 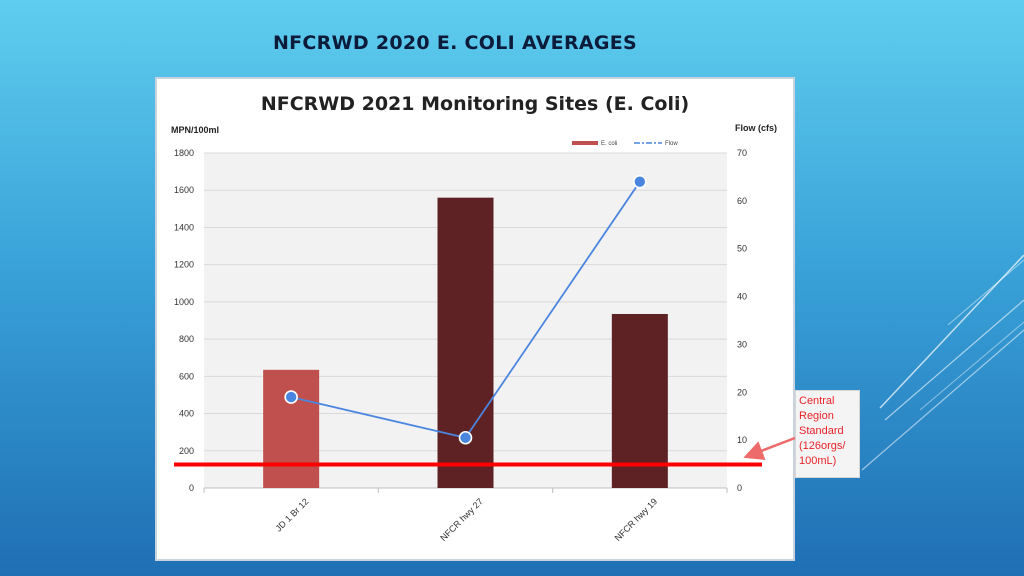 I want to click on callout-arrow, so click(x=769, y=448).